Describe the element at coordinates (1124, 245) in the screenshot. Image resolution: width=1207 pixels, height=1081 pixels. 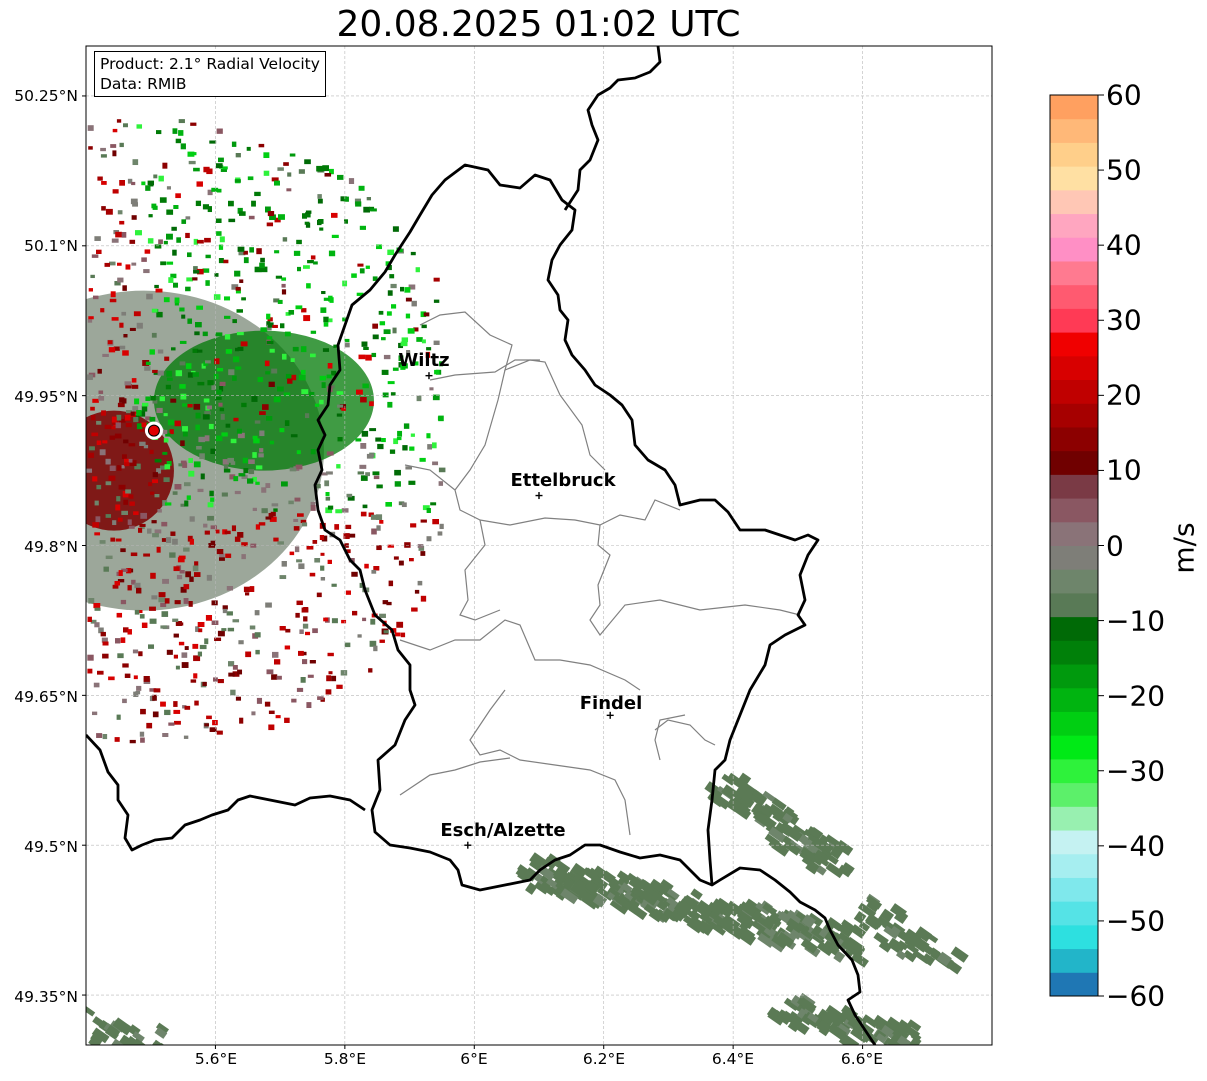
I see `colorbar-tick-label-2: 40` at that location.